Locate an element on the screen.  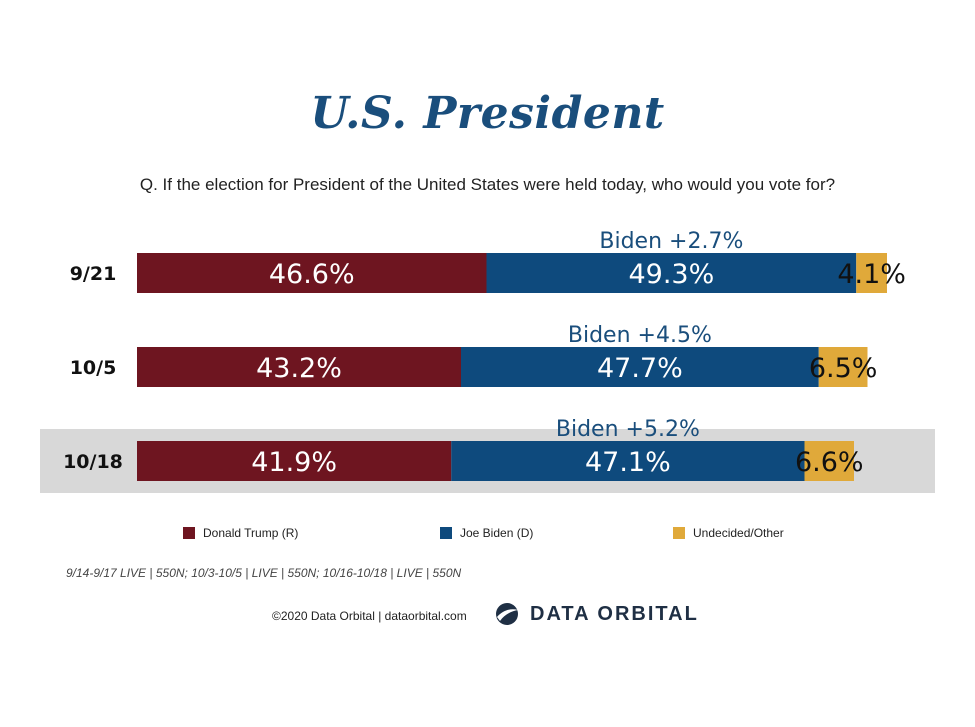
margin-label: Biden +4.5% is located at coordinates (640, 335).